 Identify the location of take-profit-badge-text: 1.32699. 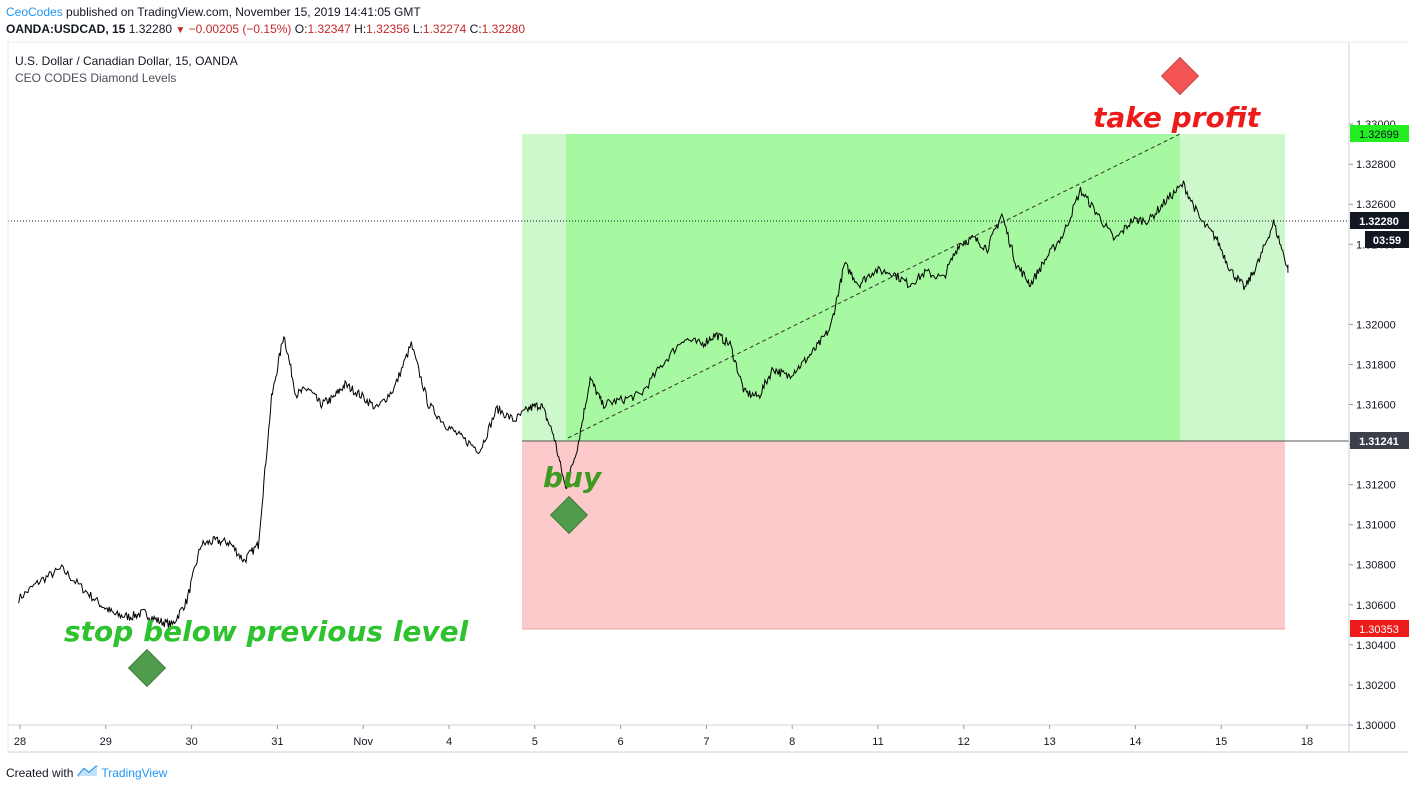
(1379, 135).